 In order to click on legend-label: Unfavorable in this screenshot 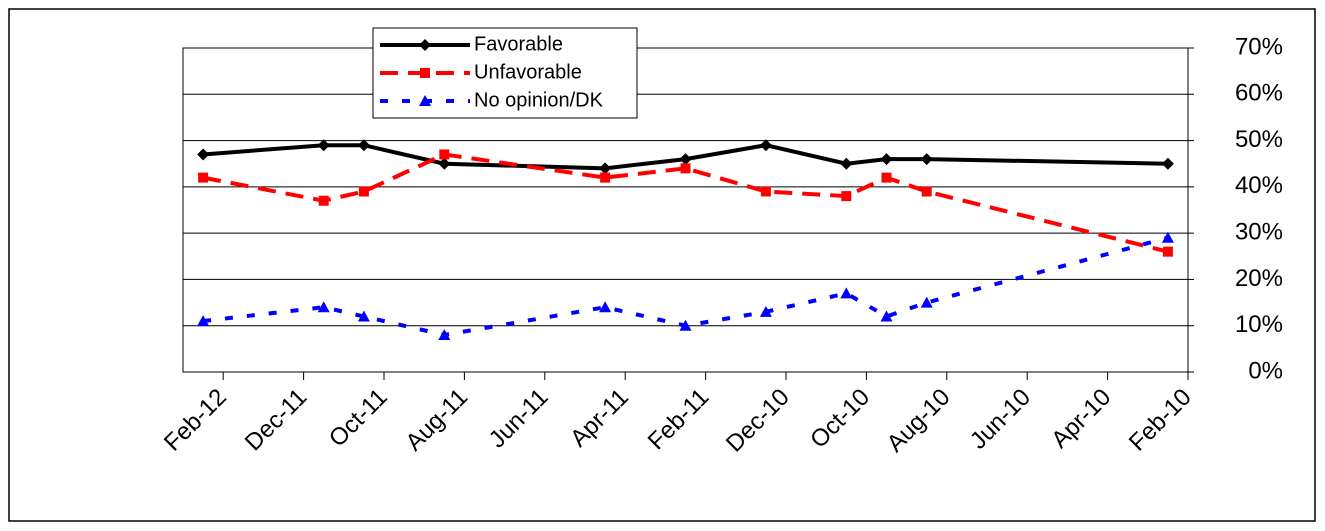, I will do `click(528, 72)`.